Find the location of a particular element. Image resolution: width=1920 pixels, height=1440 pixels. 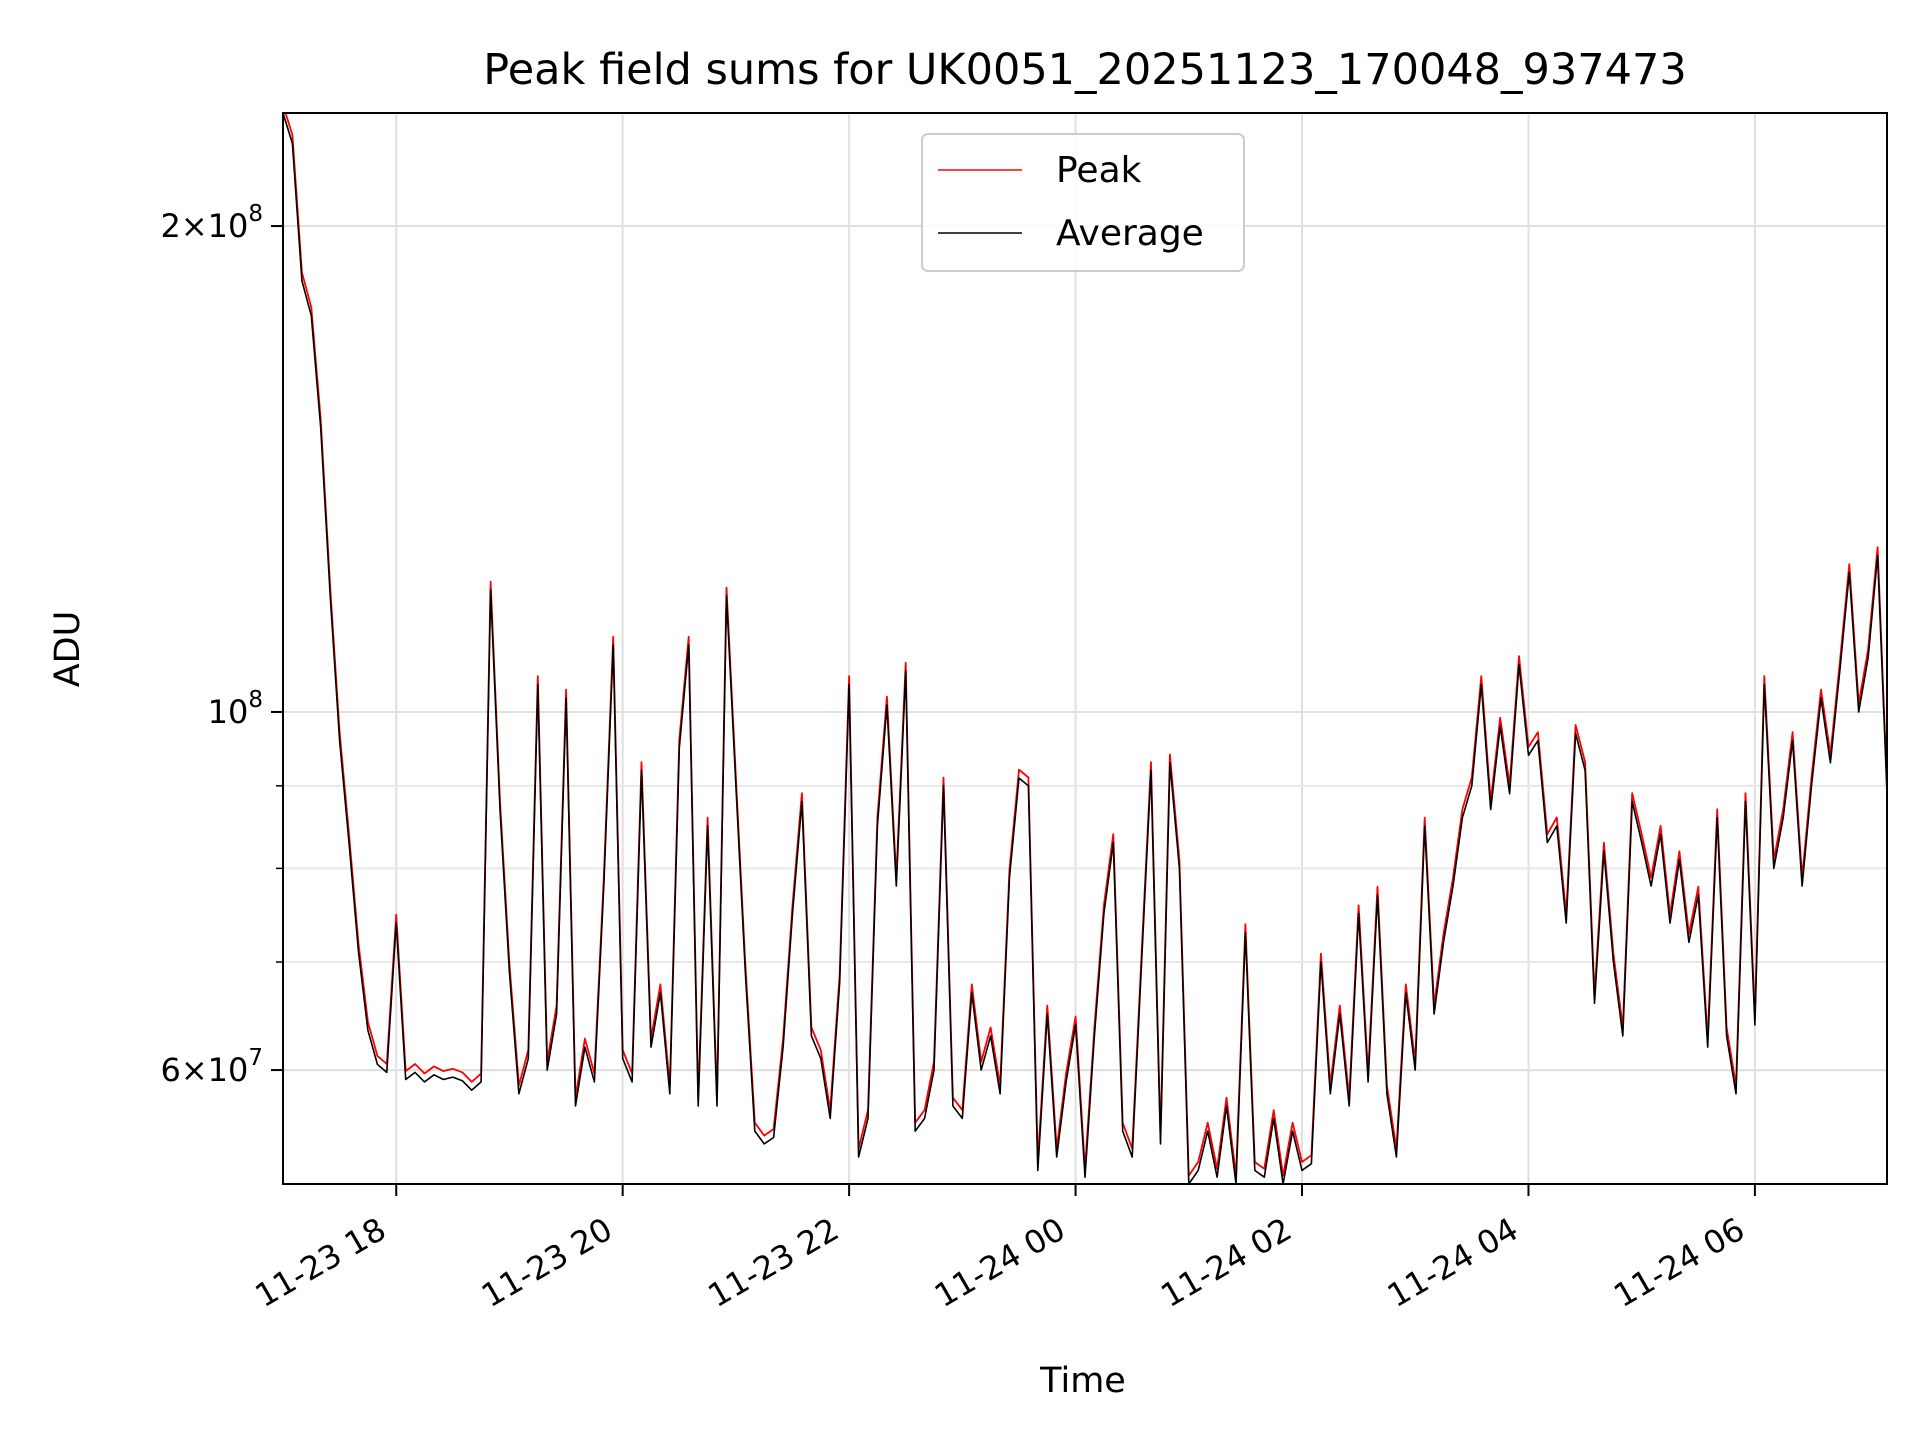

y-tick-label: 108 is located at coordinates (235, 709).